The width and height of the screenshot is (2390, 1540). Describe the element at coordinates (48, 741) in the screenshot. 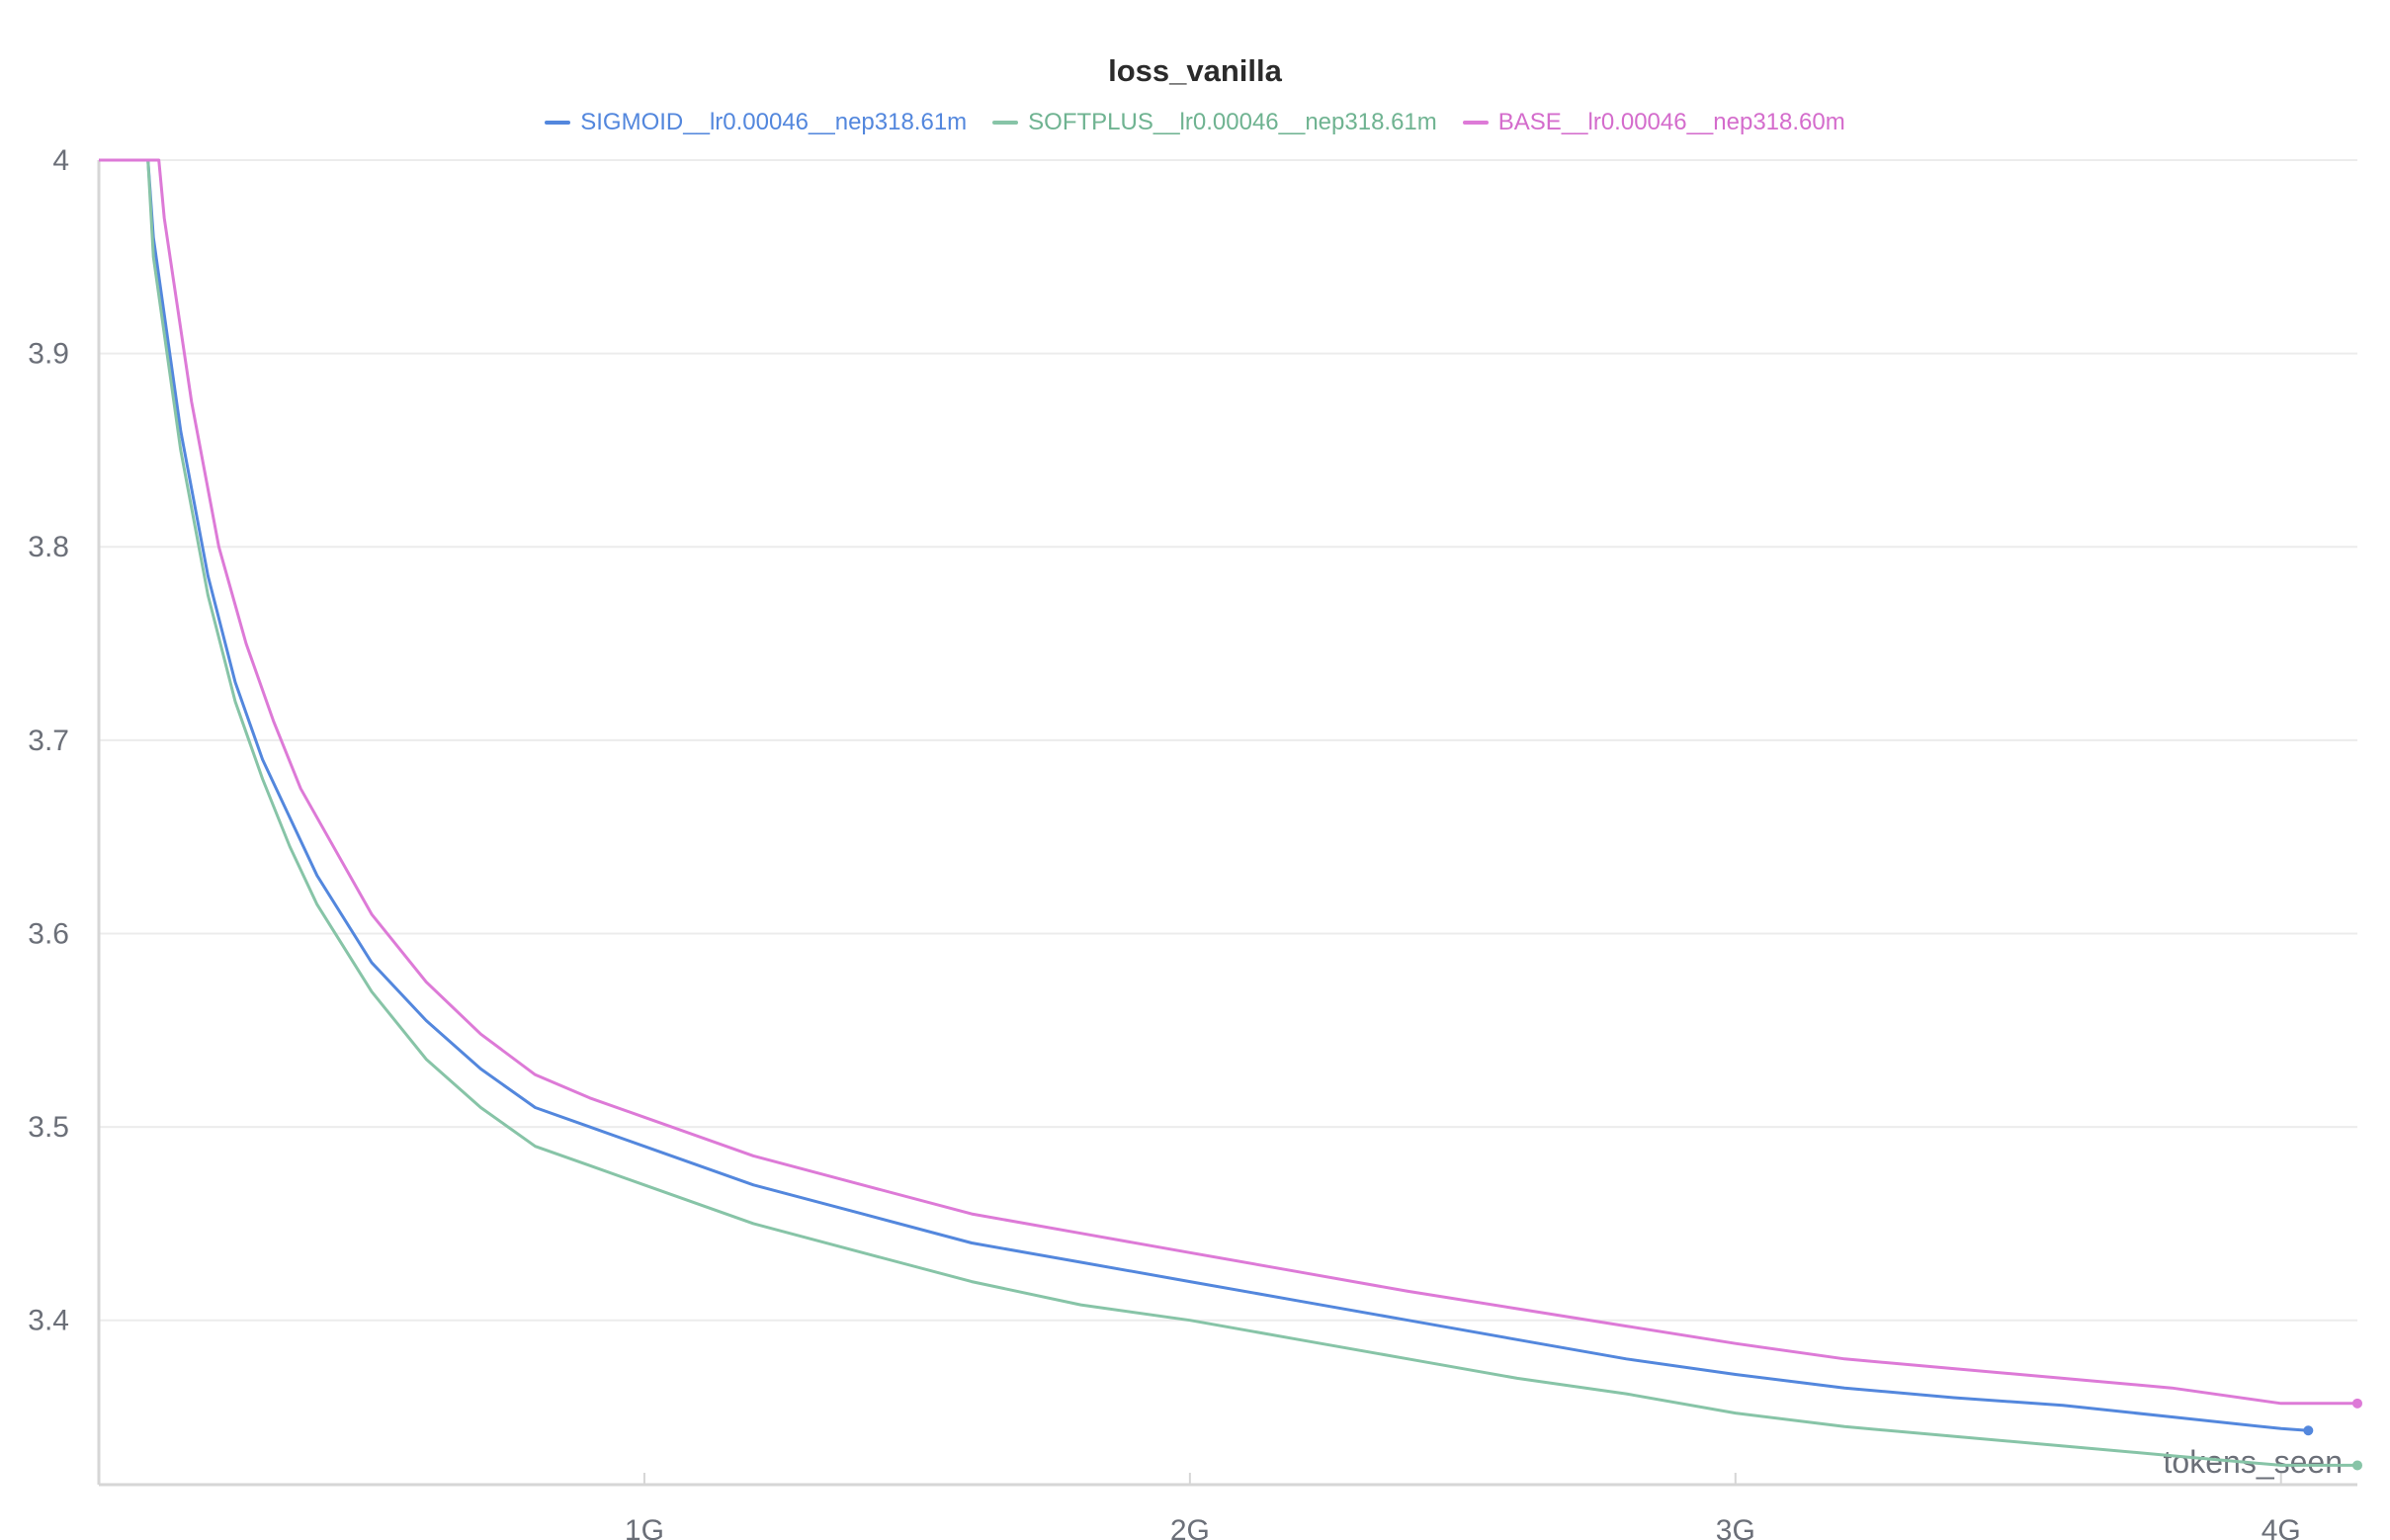

I see `y-tick-label: 3.7` at that location.